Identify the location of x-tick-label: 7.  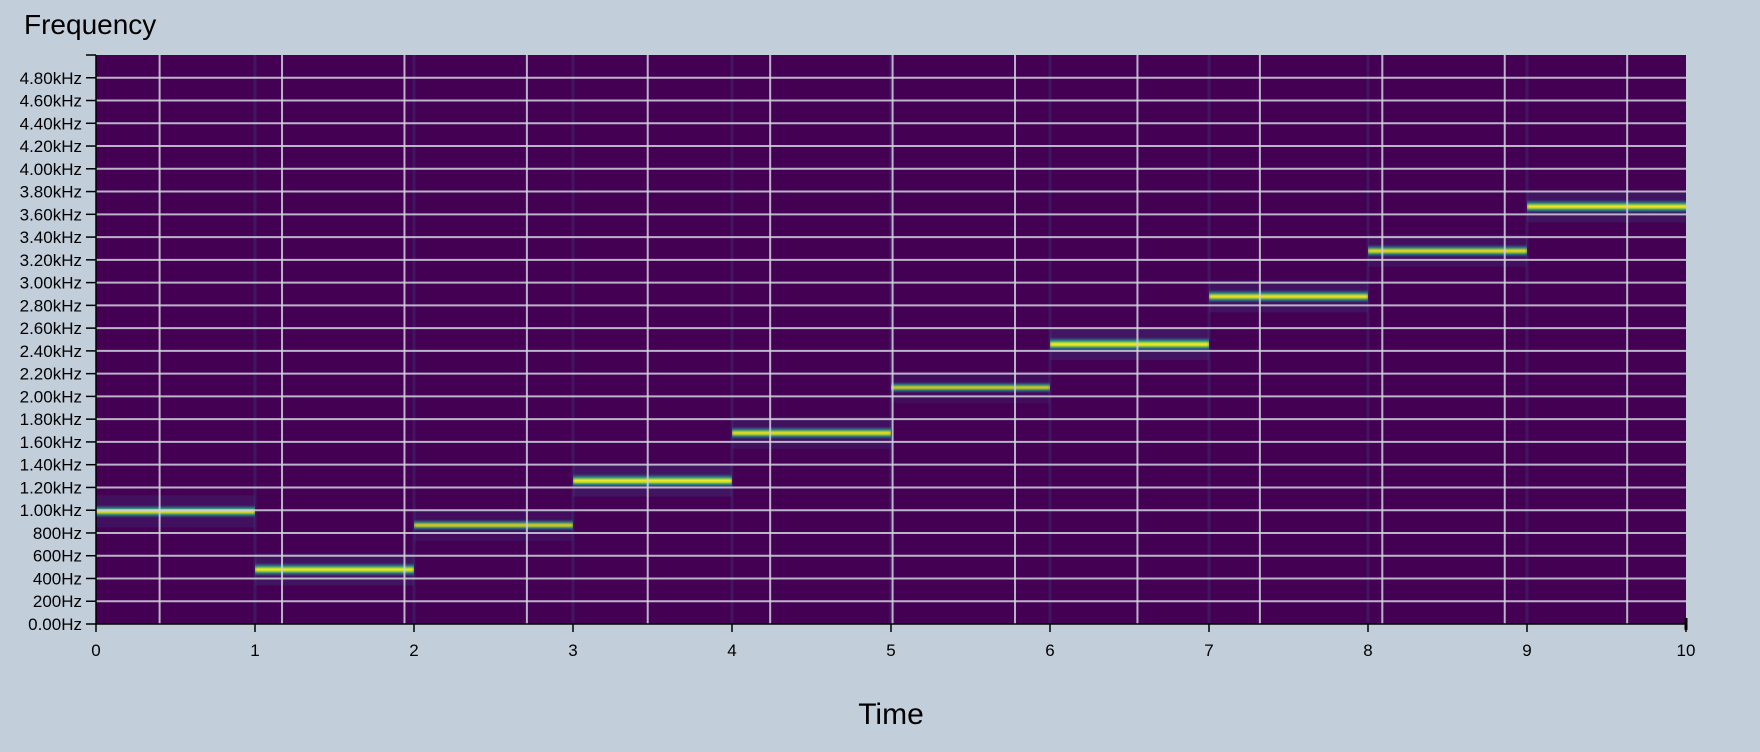
(1208, 650).